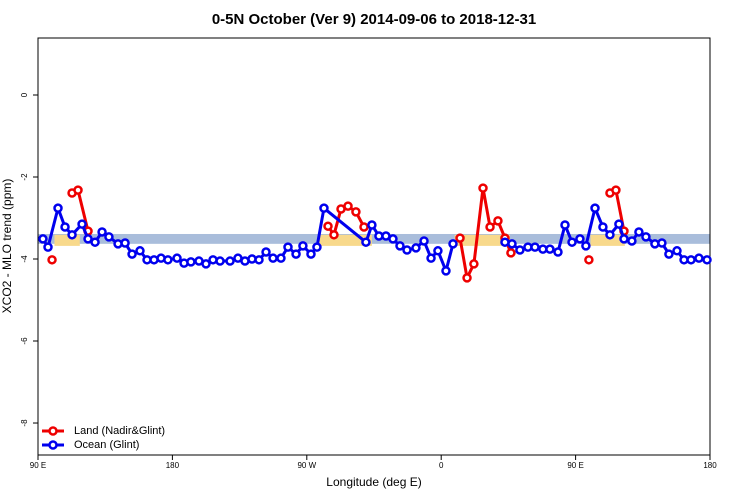 The height and width of the screenshot is (500, 750). What do you see at coordinates (7, 246) in the screenshot?
I see `y-axis-label: XCO2 - MLO trend (ppm)` at bounding box center [7, 246].